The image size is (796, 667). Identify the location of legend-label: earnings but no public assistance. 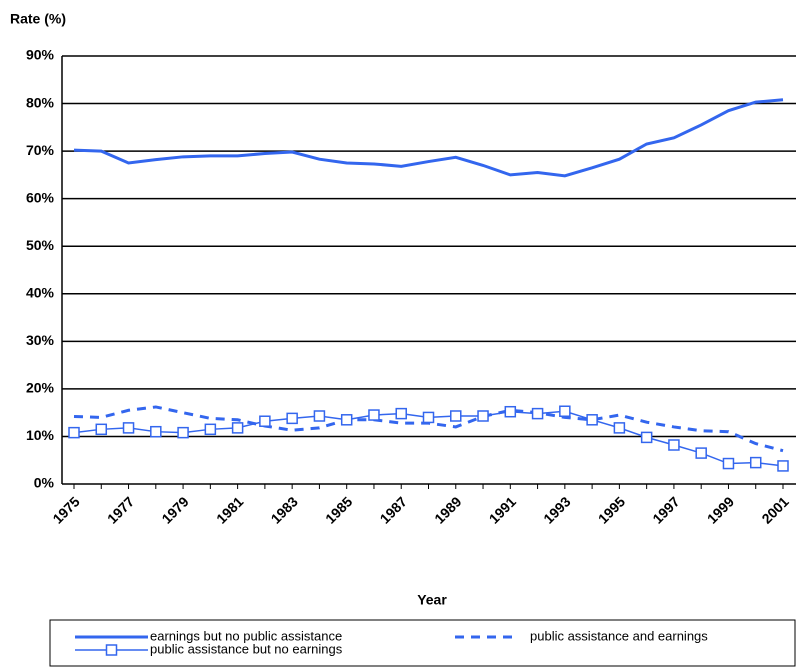
(246, 635).